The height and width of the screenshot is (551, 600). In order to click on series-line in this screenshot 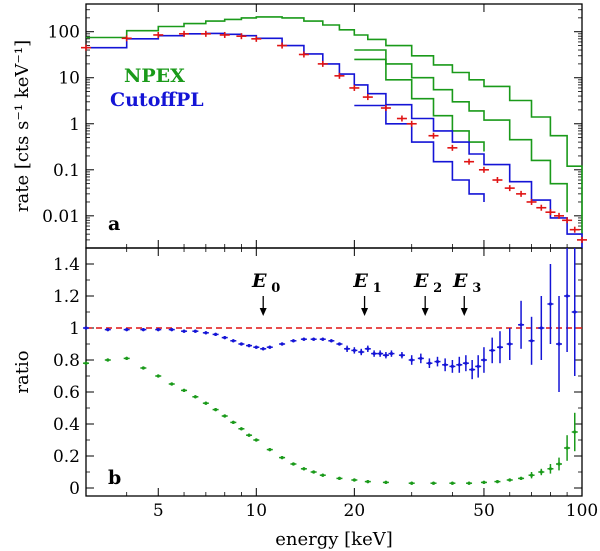, I will do `click(461, 131)`.